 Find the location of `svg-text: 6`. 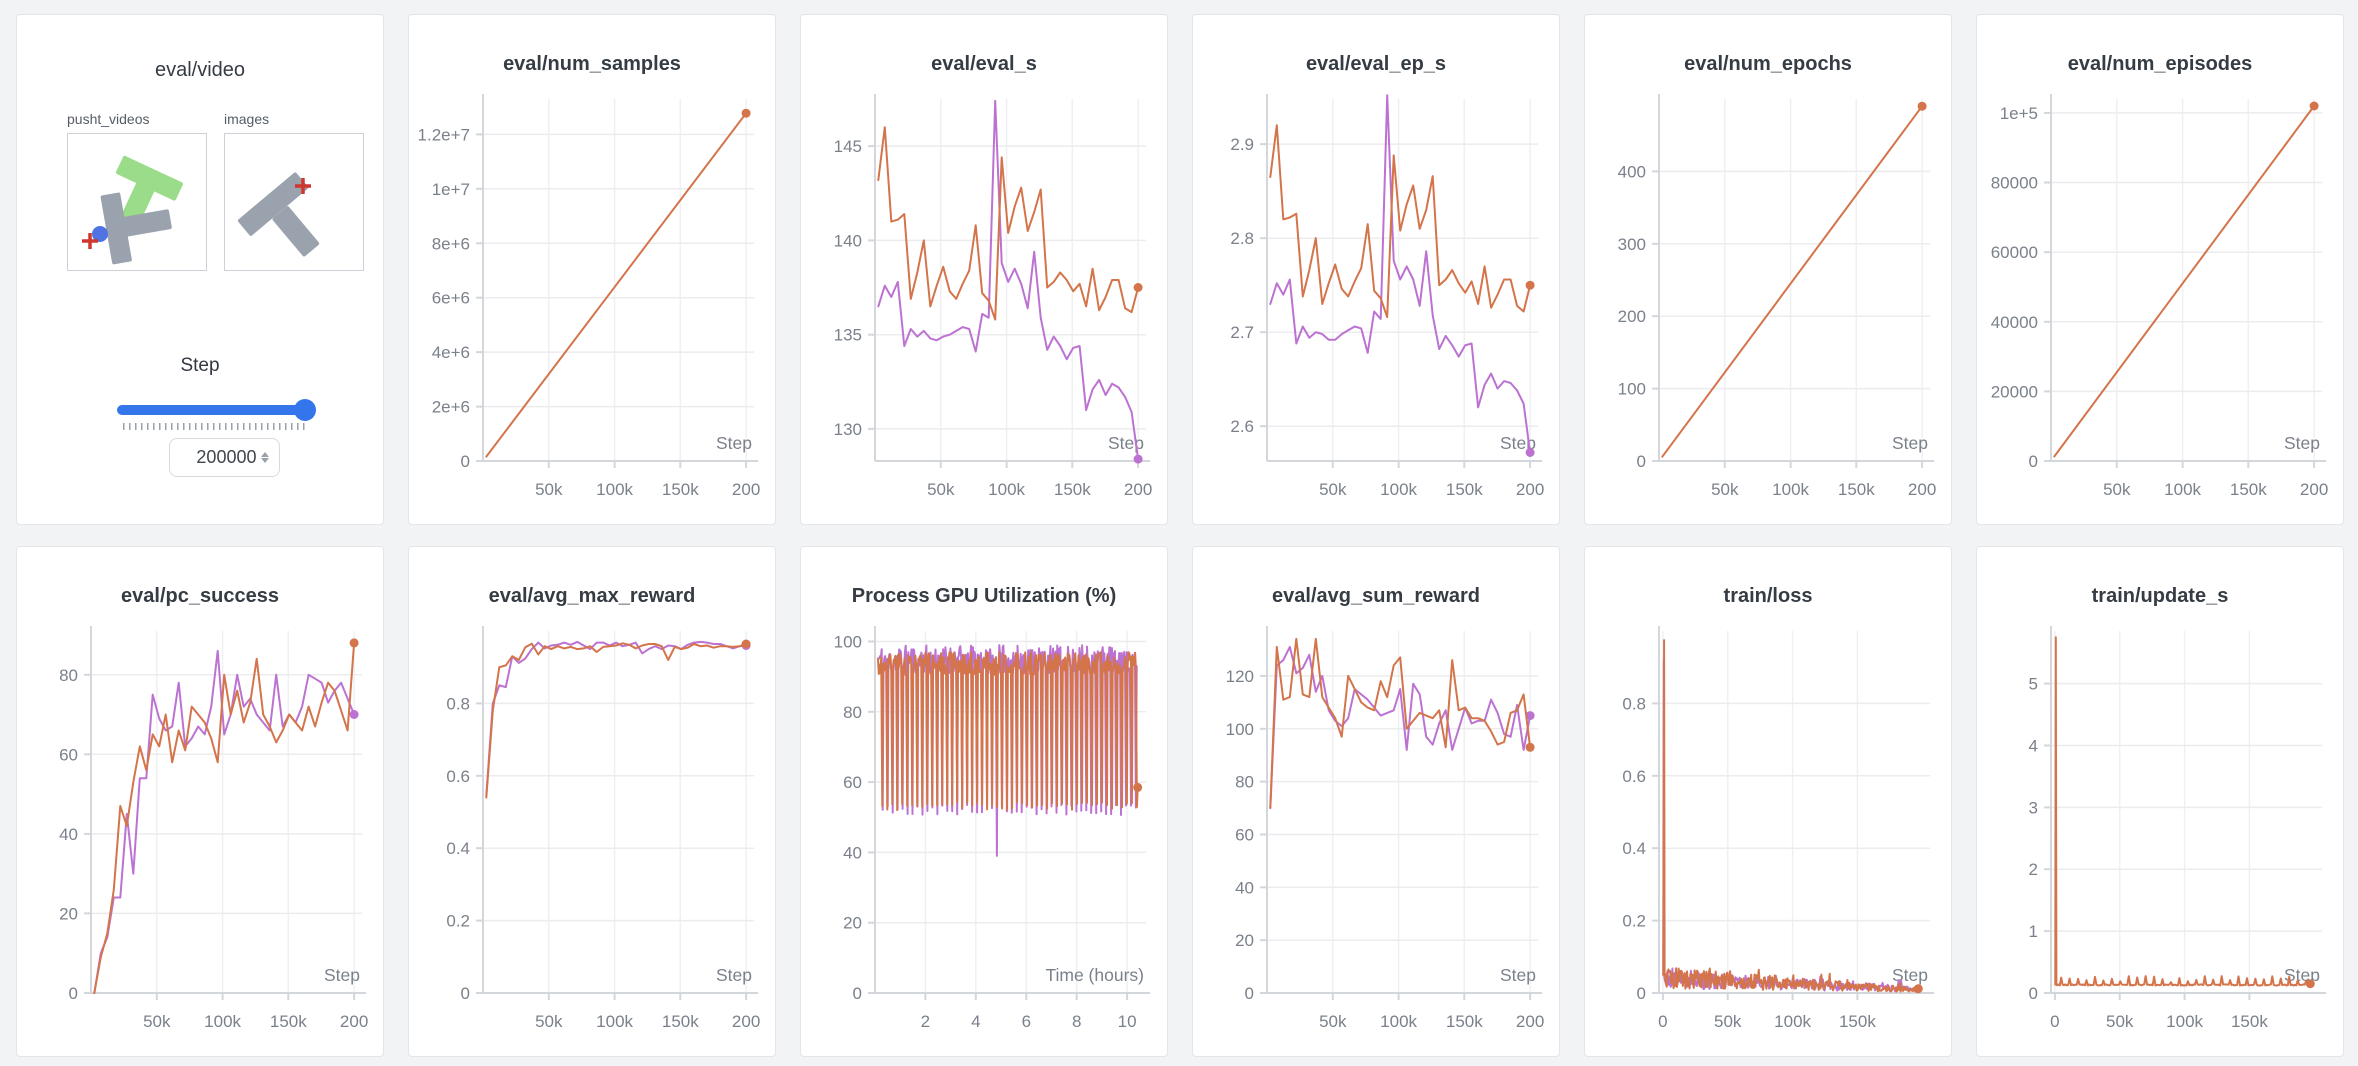

svg-text: 6 is located at coordinates (1026, 1021).